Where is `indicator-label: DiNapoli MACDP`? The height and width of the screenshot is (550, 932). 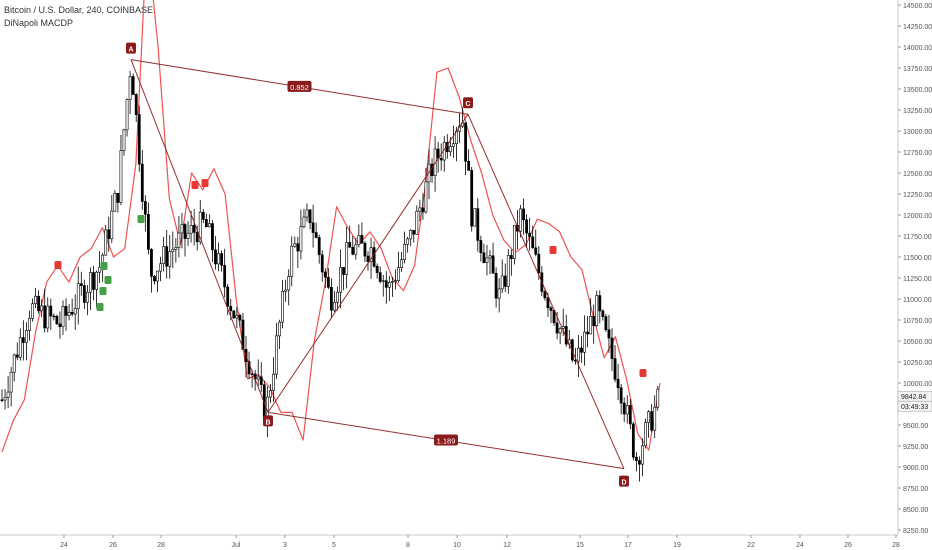 indicator-label: DiNapoli MACDP is located at coordinates (39, 23).